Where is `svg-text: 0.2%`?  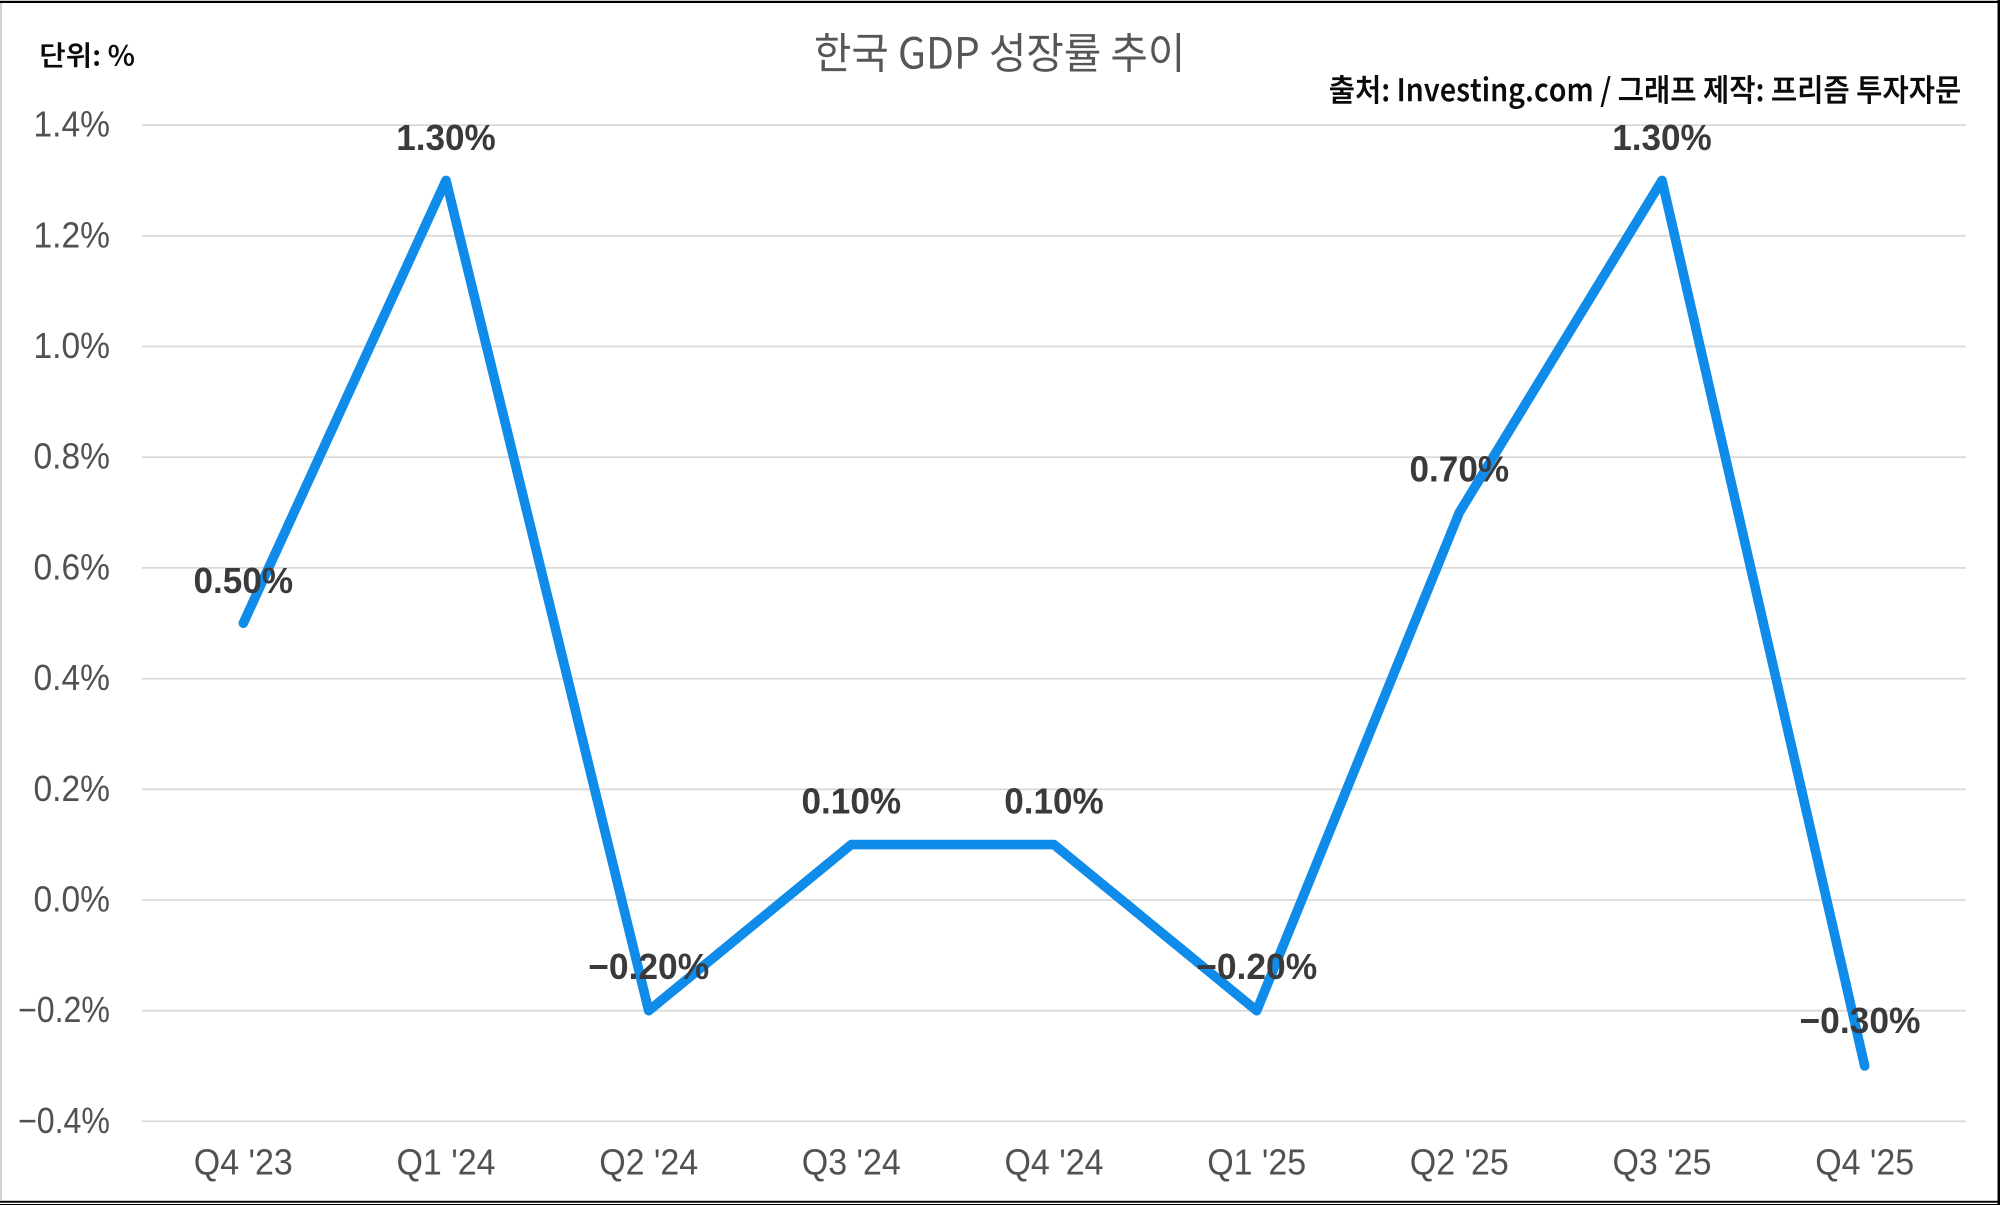 svg-text: 0.2% is located at coordinates (72, 788).